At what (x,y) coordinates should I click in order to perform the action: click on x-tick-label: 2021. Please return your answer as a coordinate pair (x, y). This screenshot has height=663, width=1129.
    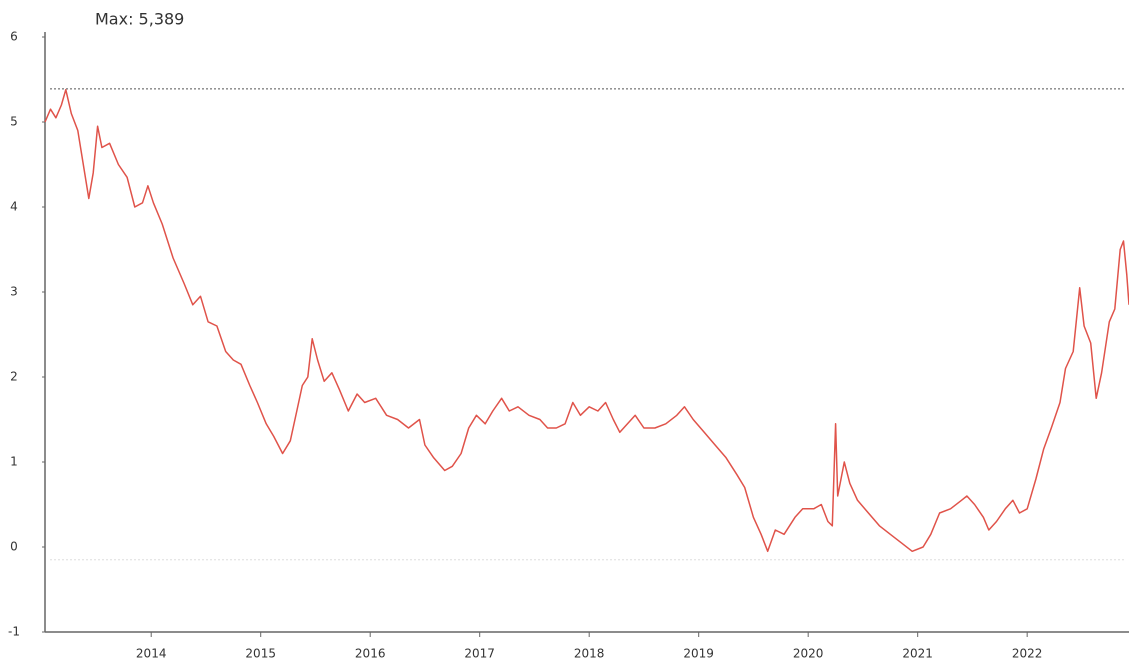
    Looking at the image, I should click on (917, 654).